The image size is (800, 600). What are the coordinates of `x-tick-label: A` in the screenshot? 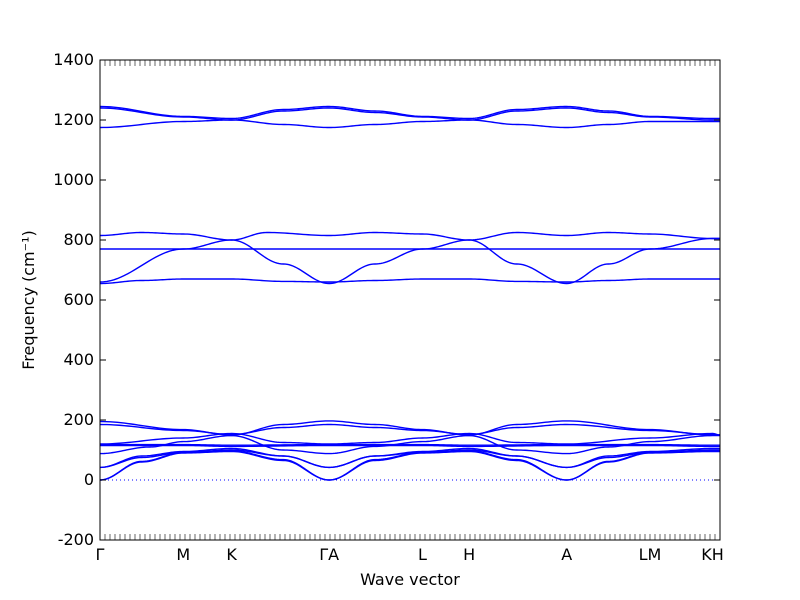 It's located at (566, 554).